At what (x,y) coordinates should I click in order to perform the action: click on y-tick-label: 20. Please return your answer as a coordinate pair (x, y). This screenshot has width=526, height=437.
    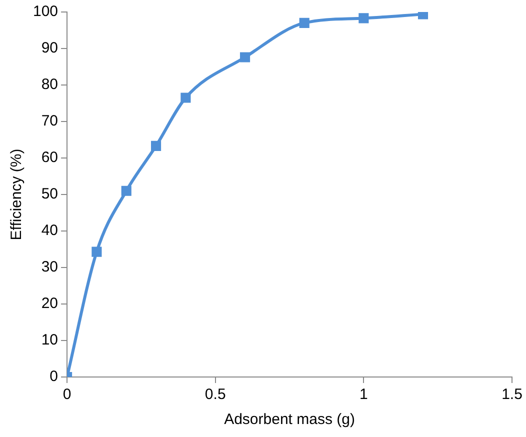
    Looking at the image, I should click on (49, 303).